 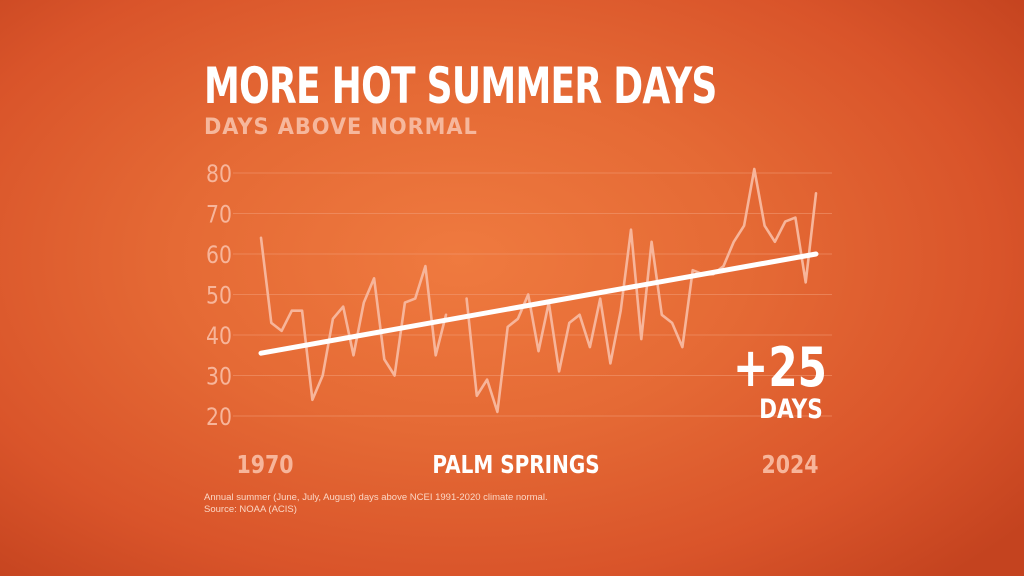 What do you see at coordinates (791, 409) in the screenshot?
I see `callout-unit: DAYS` at bounding box center [791, 409].